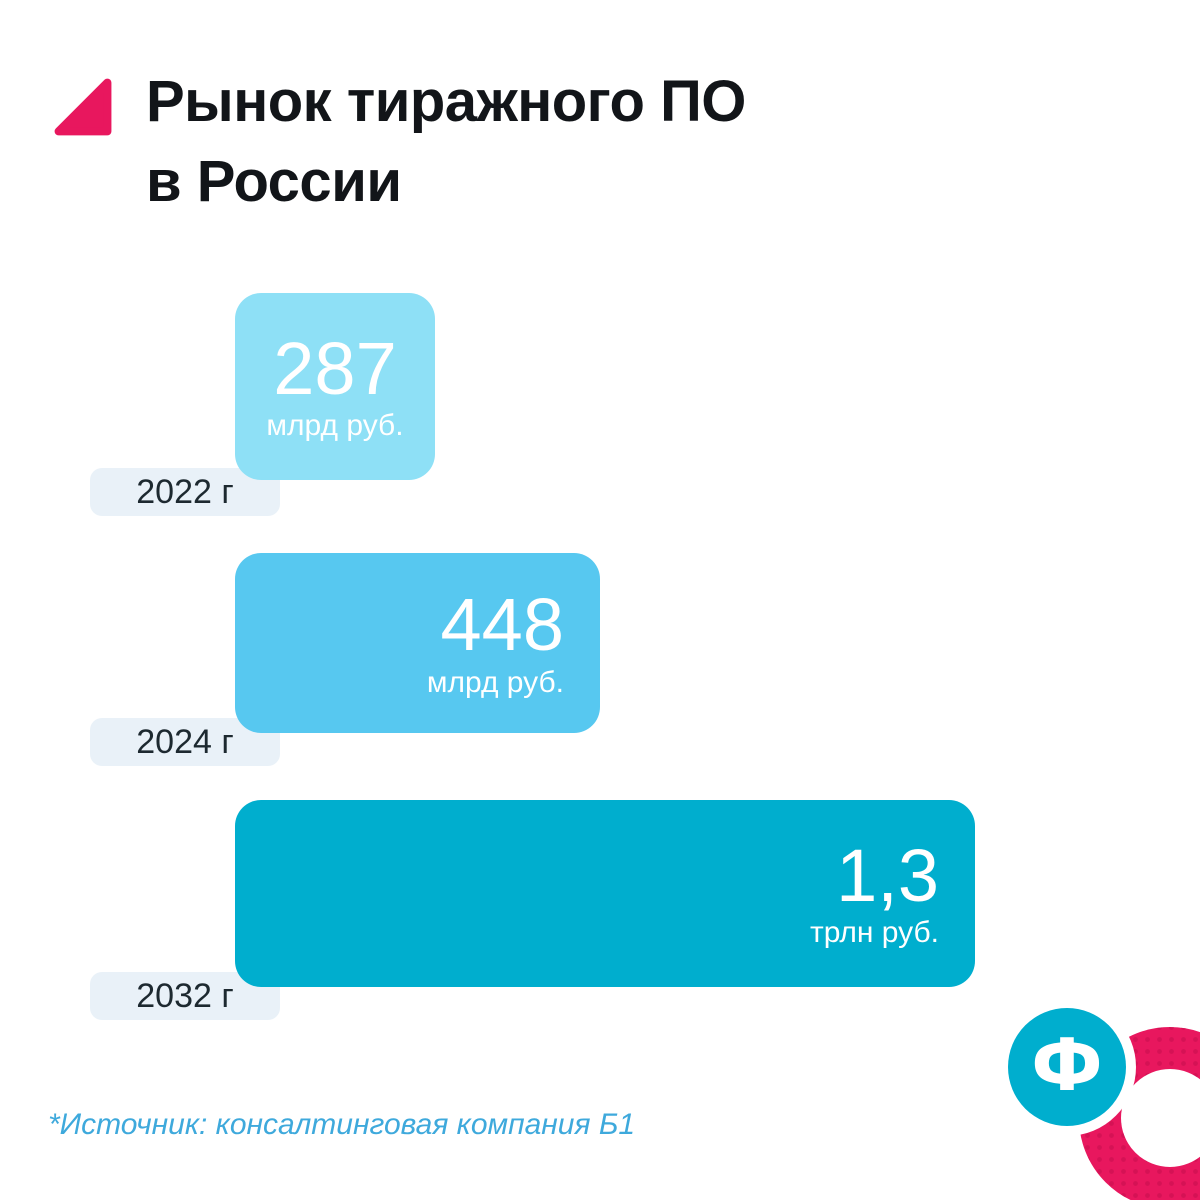 The image size is (1200, 1200). I want to click on brand-logo: Ф, so click(1067, 1067).